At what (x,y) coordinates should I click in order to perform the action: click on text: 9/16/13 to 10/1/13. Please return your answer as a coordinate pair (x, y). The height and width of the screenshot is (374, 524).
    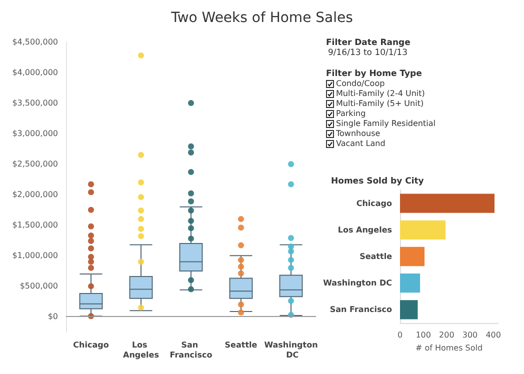
    Looking at the image, I should click on (367, 53).